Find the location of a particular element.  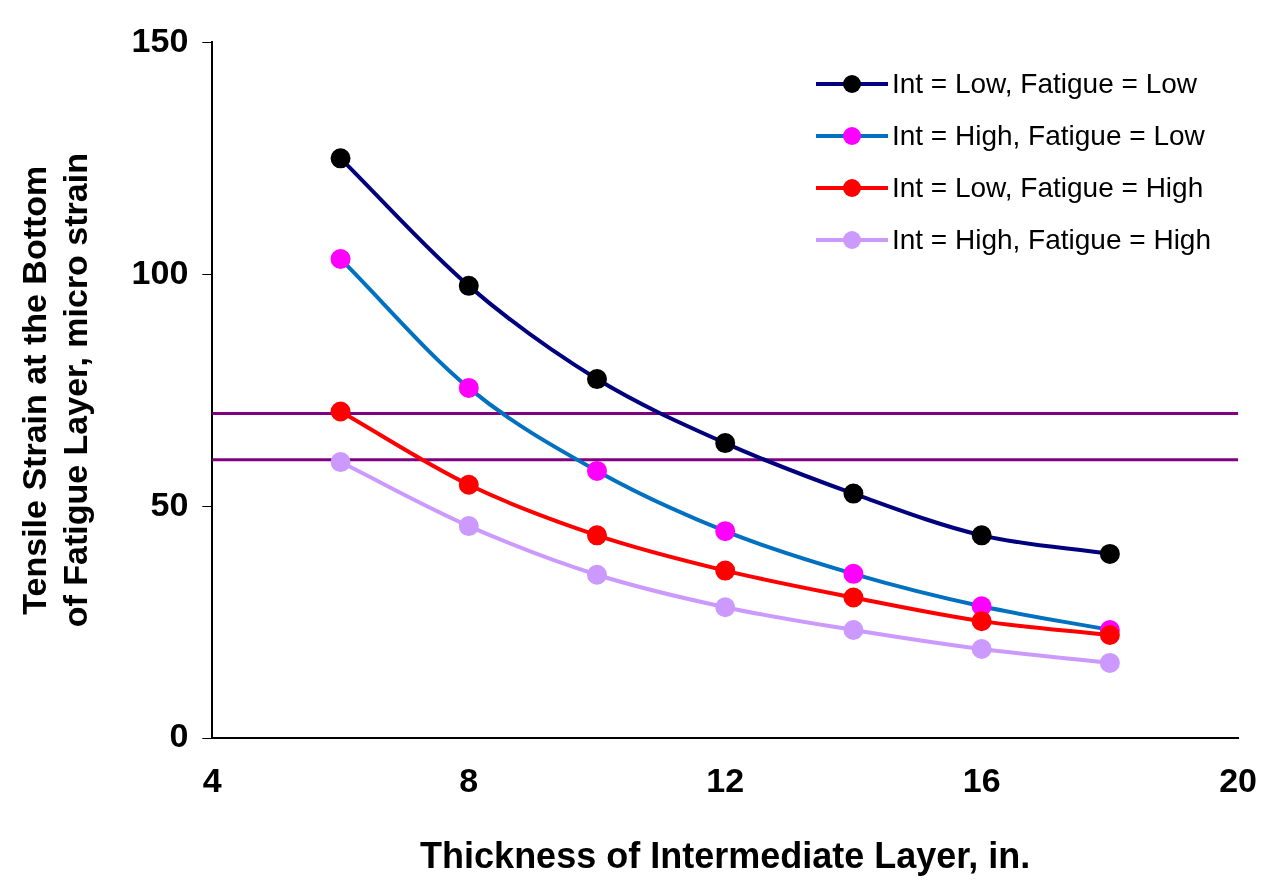

legend-label: Int = High, Fatigue = High is located at coordinates (1051, 240).